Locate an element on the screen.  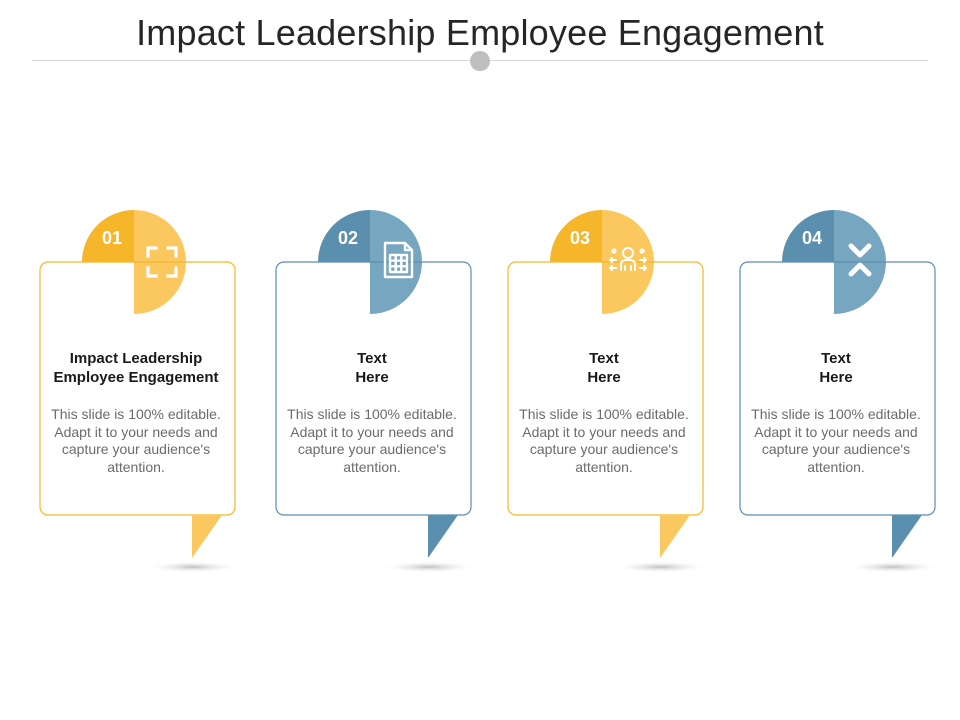
expand-corners-icon is located at coordinates (162, 262).